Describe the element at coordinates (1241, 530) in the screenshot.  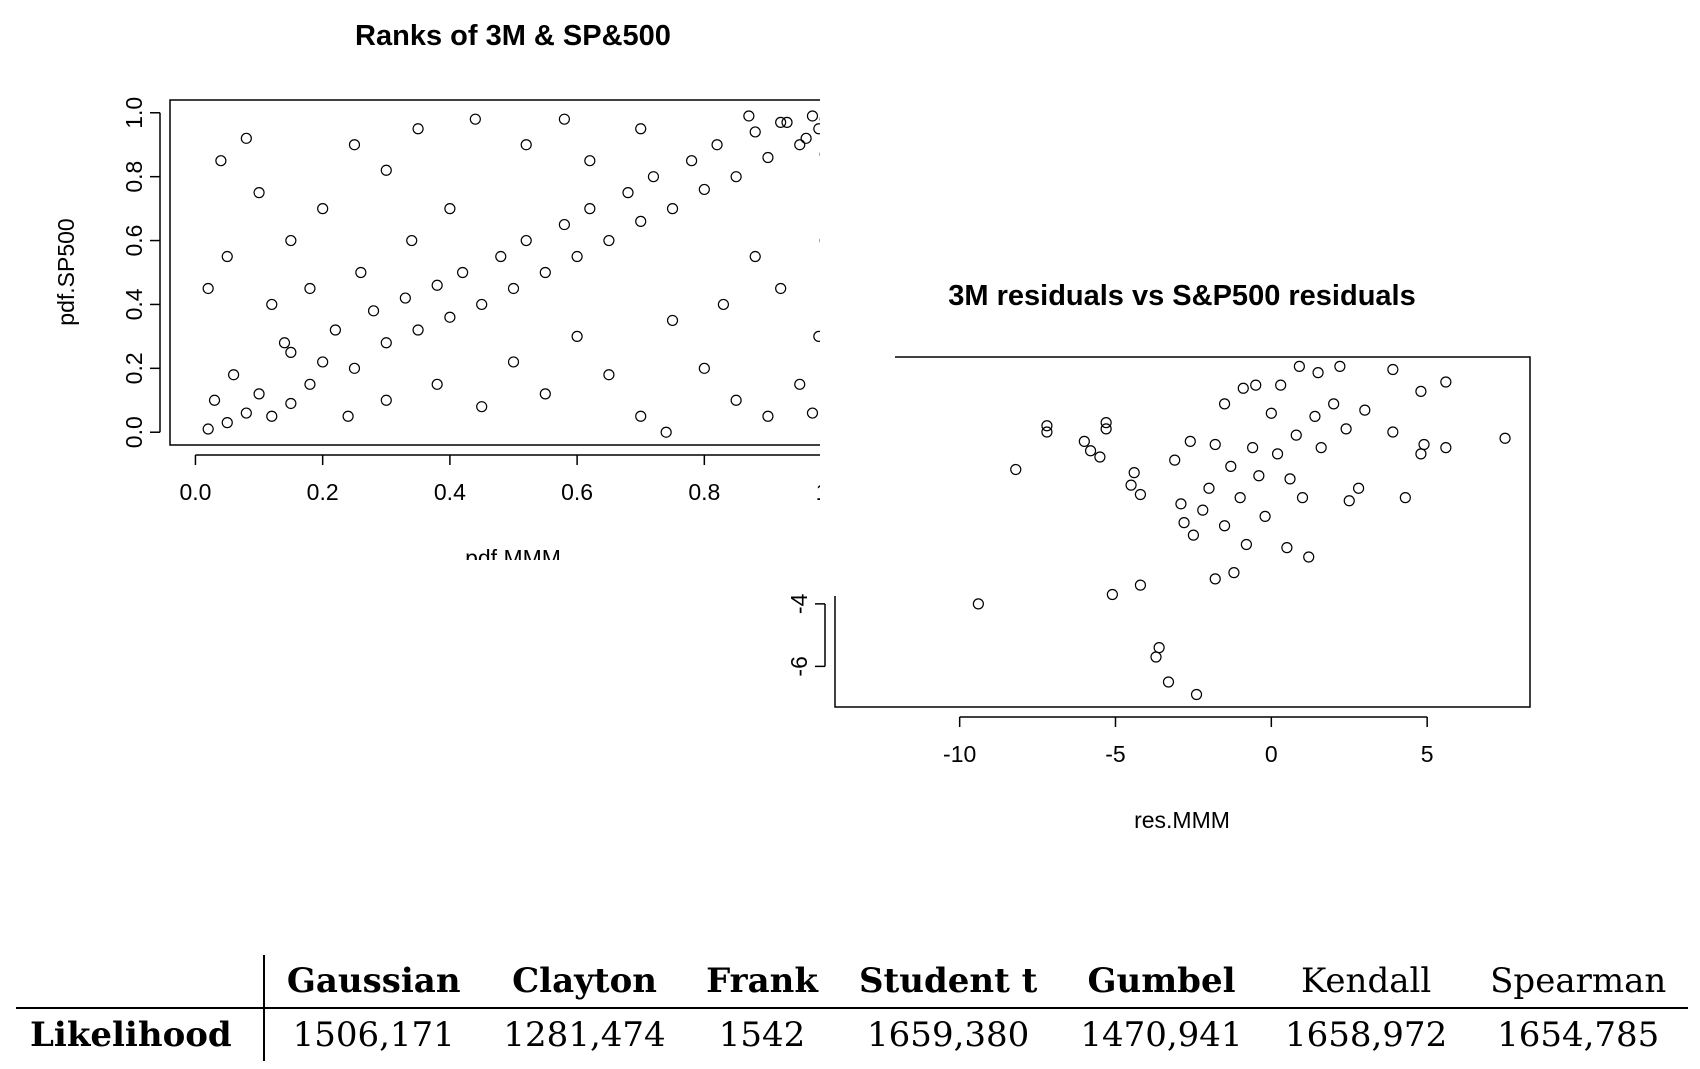
I see `points-layer` at that location.